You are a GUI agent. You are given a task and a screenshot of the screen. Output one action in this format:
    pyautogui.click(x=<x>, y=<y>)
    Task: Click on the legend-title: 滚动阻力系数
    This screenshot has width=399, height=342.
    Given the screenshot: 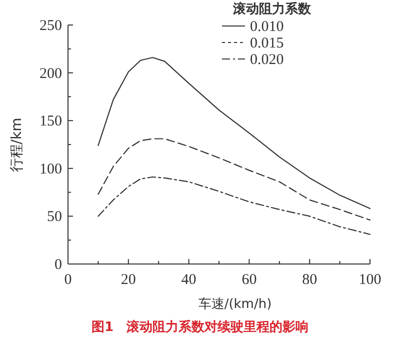 What is the action you would take?
    pyautogui.click(x=272, y=9)
    